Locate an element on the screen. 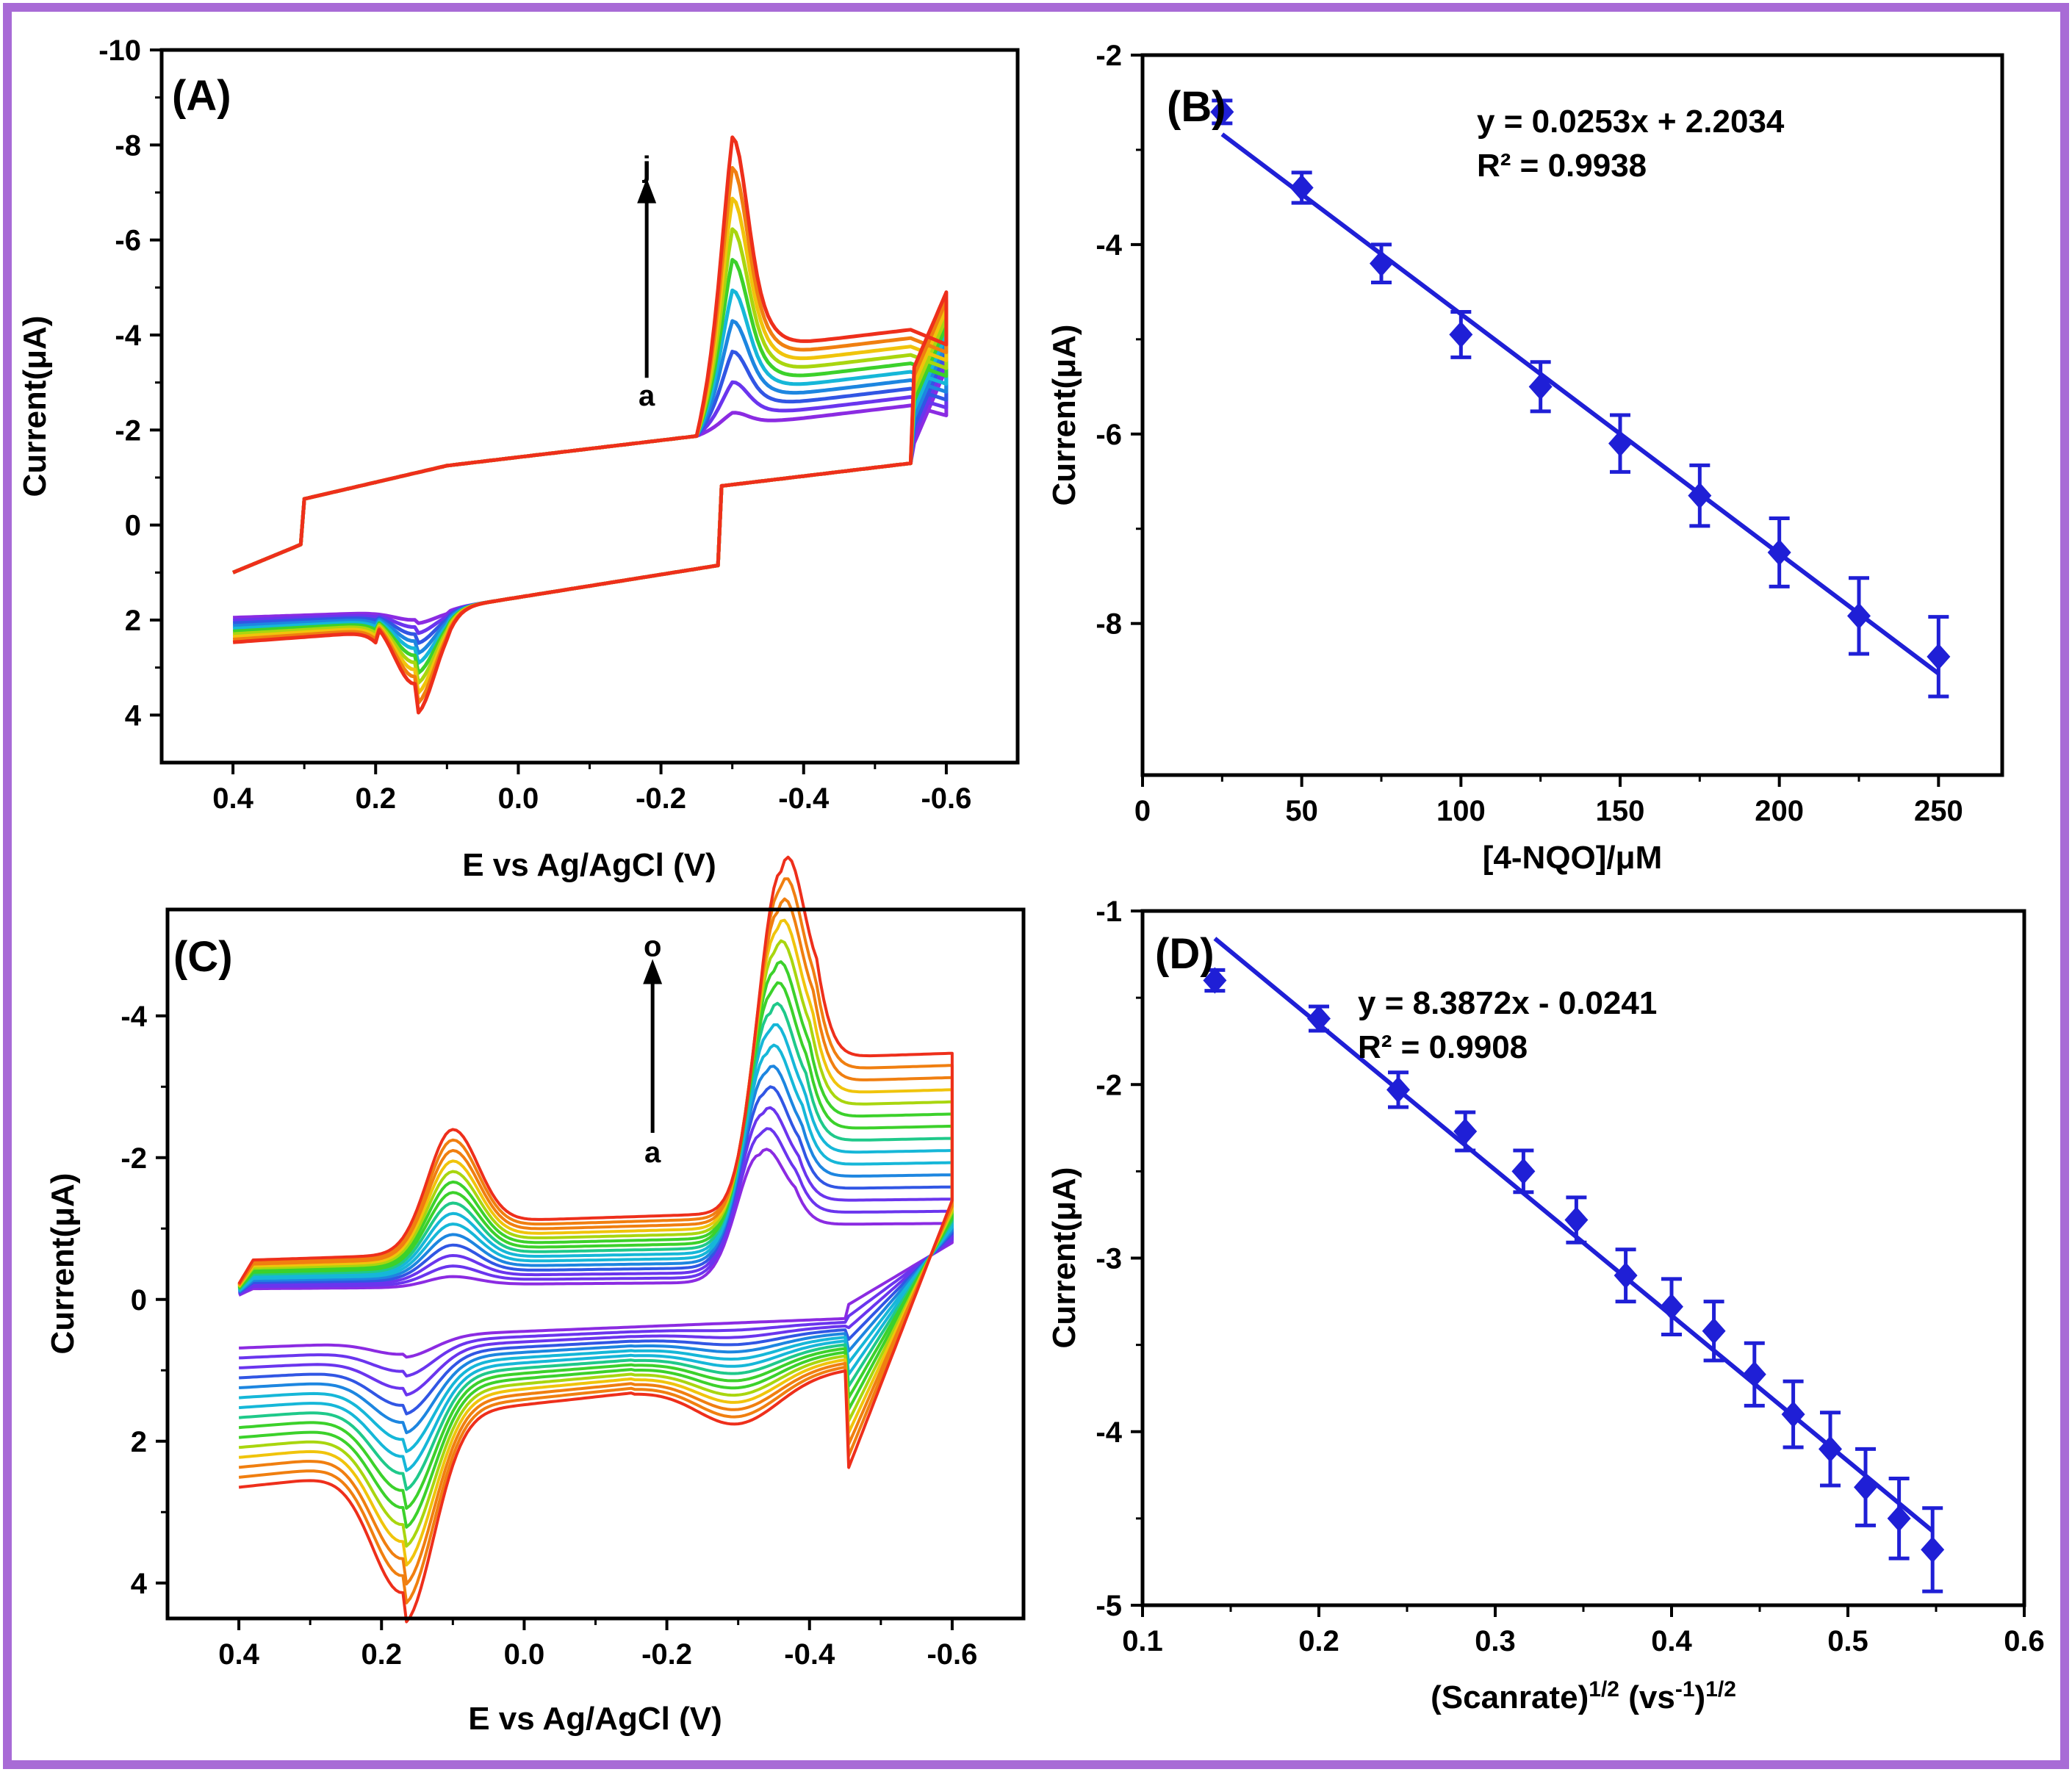  panel-d-ytick-label: -3 is located at coordinates (1109, 1259).